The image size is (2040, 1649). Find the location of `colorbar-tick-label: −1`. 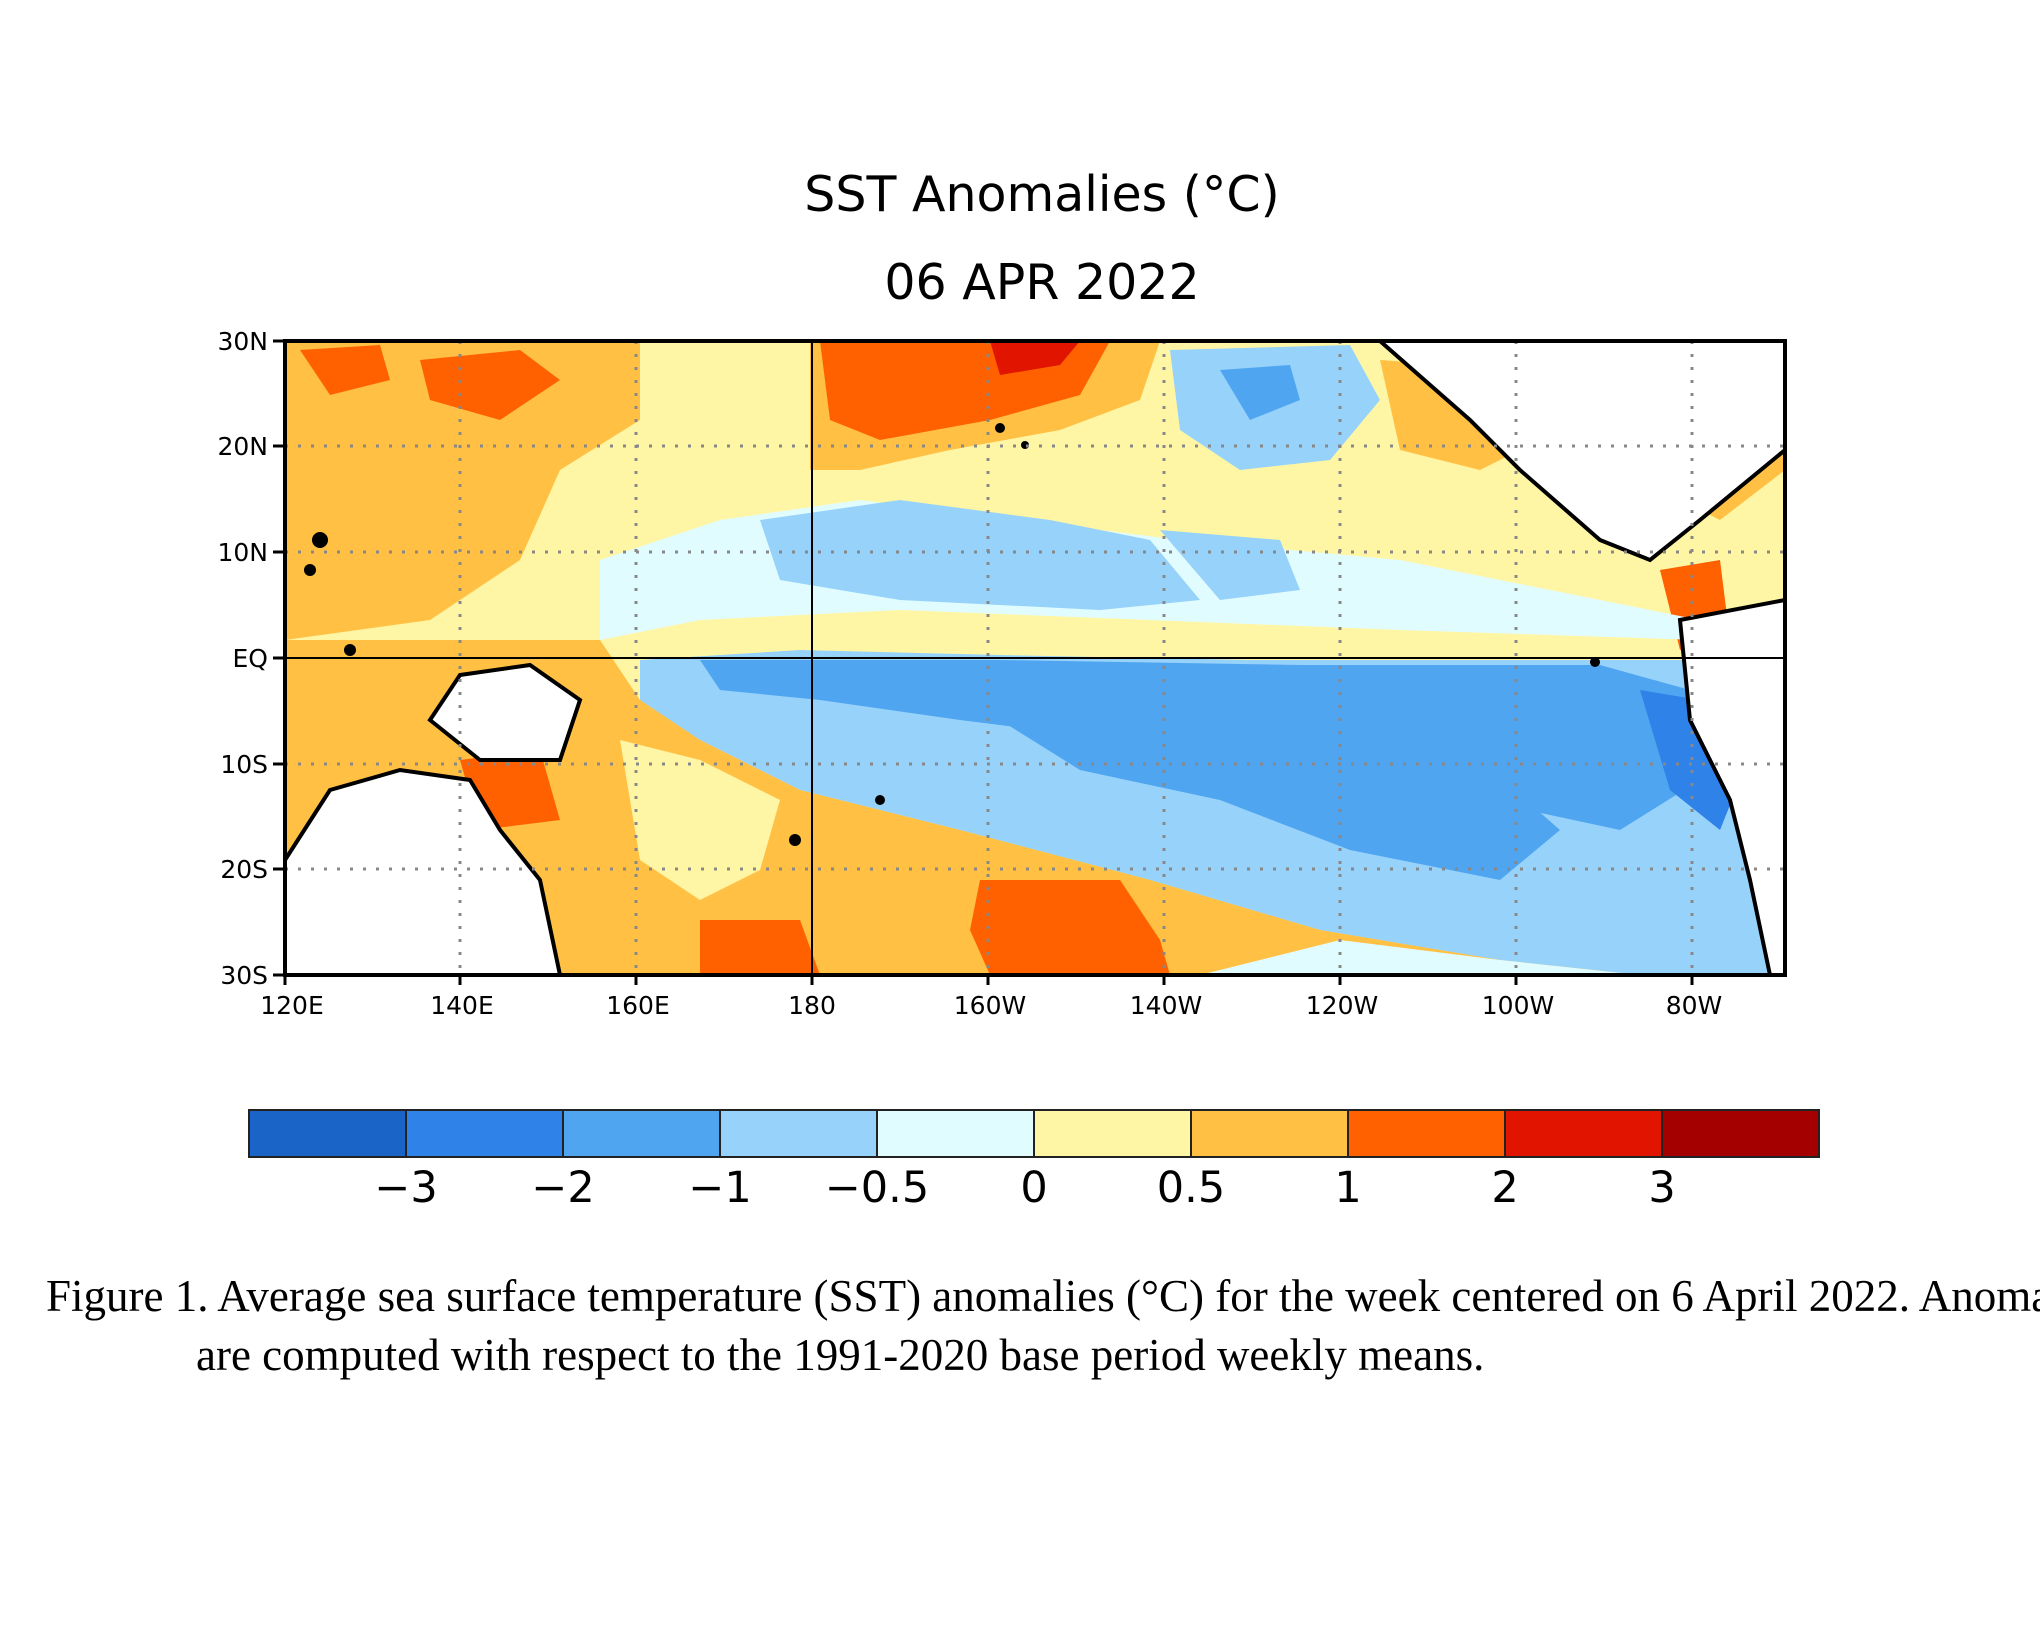

colorbar-tick-label: −1 is located at coordinates (719, 1188).